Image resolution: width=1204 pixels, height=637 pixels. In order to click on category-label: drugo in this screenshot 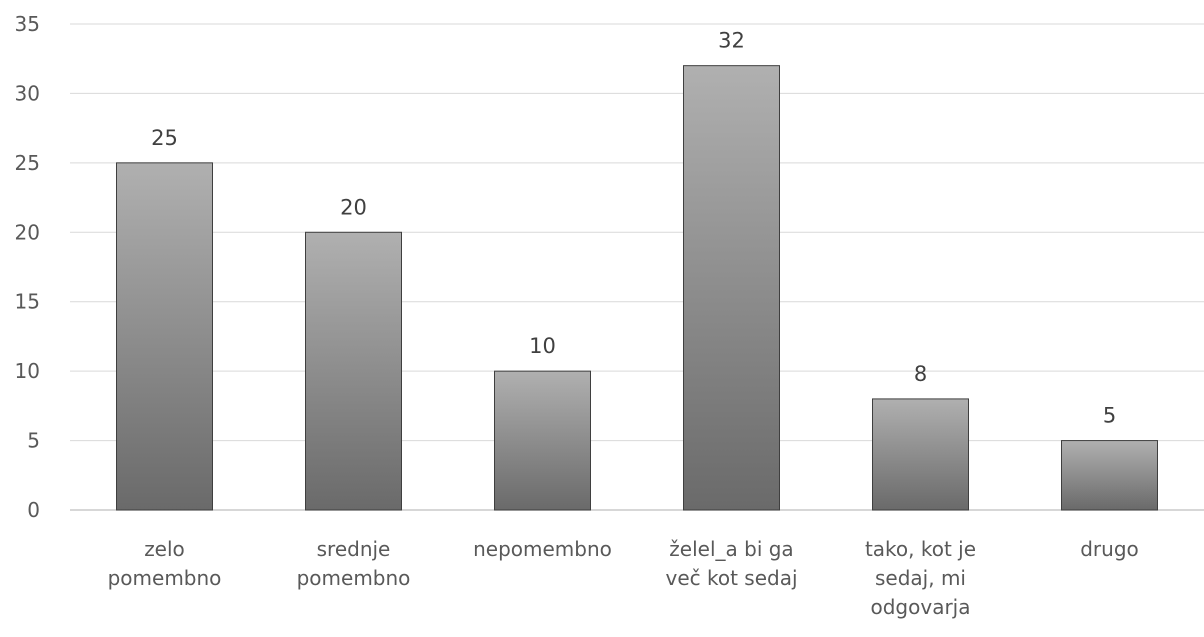, I will do `click(1109, 549)`.